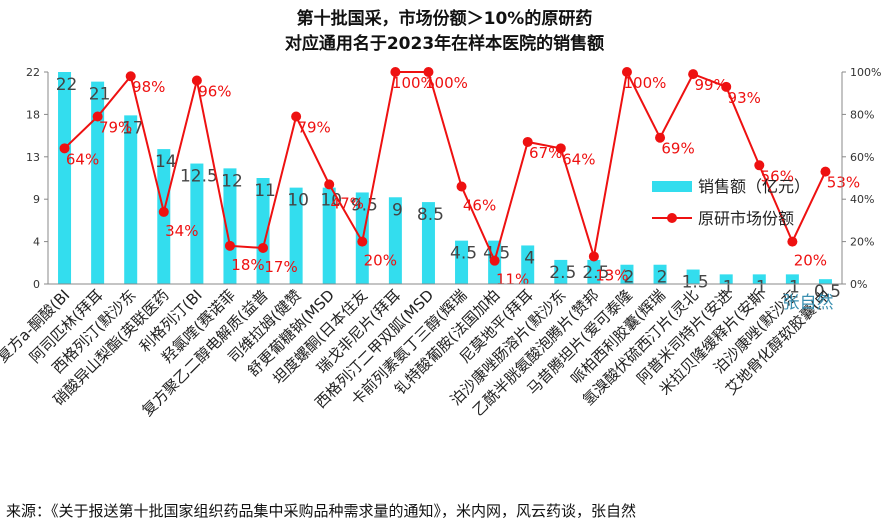 This screenshot has height=528, width=889. What do you see at coordinates (858, 284) in the screenshot?
I see `y-right-tick-label: 0%` at bounding box center [858, 284].